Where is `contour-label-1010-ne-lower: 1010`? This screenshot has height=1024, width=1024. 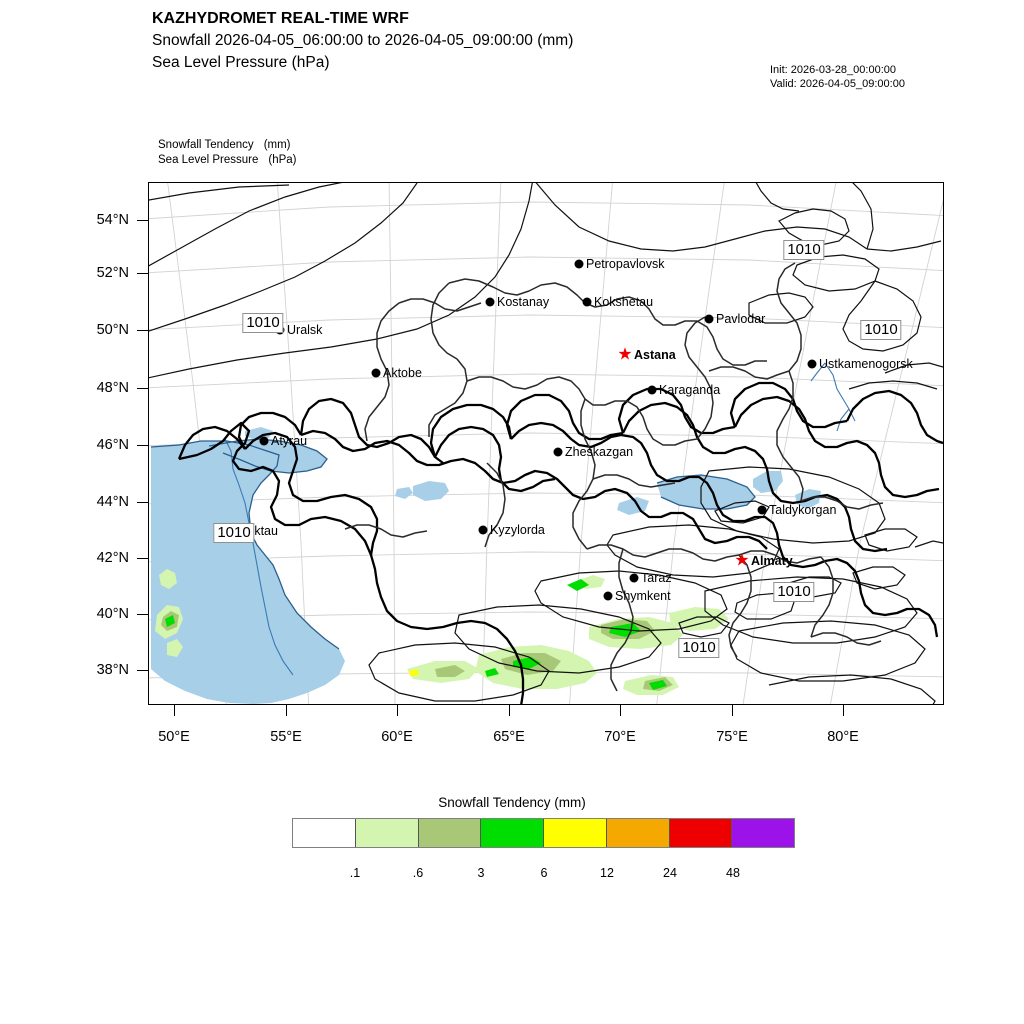
contour-label-1010-ne-lower: 1010 is located at coordinates (881, 330).